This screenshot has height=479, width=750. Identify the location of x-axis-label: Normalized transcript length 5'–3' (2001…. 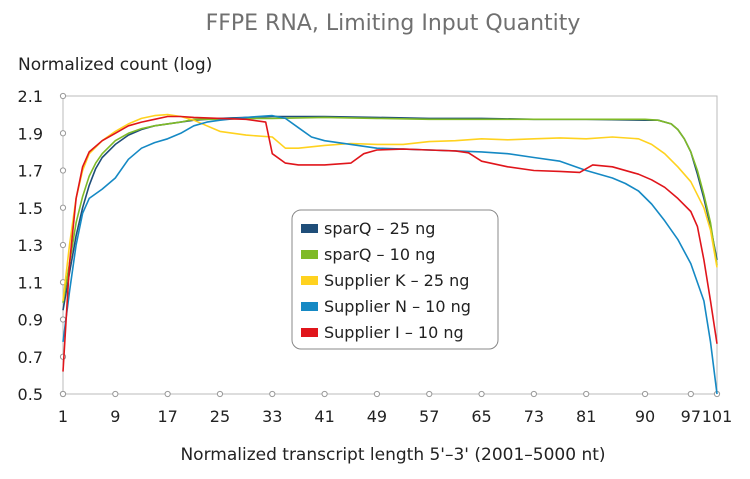
(392, 455).